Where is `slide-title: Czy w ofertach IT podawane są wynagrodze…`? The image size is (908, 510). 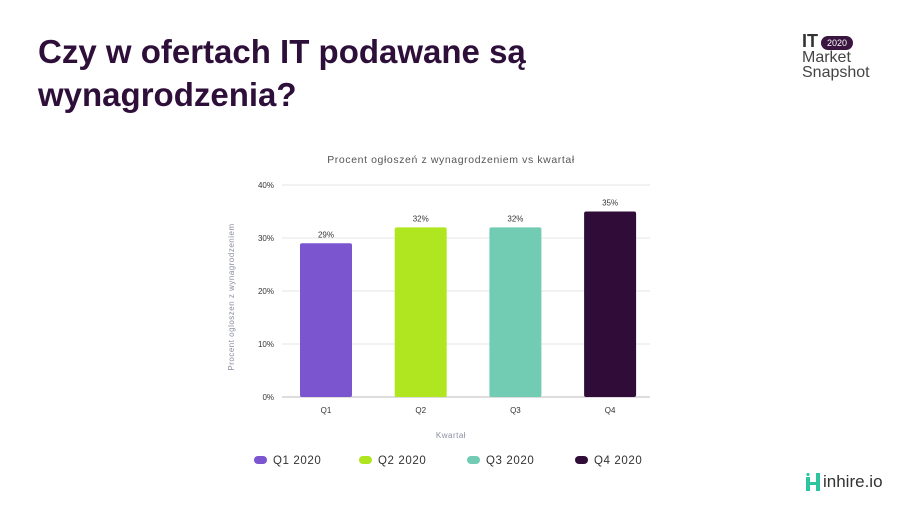 slide-title: Czy w ofertach IT podawane są wynagrodze… is located at coordinates (282, 73).